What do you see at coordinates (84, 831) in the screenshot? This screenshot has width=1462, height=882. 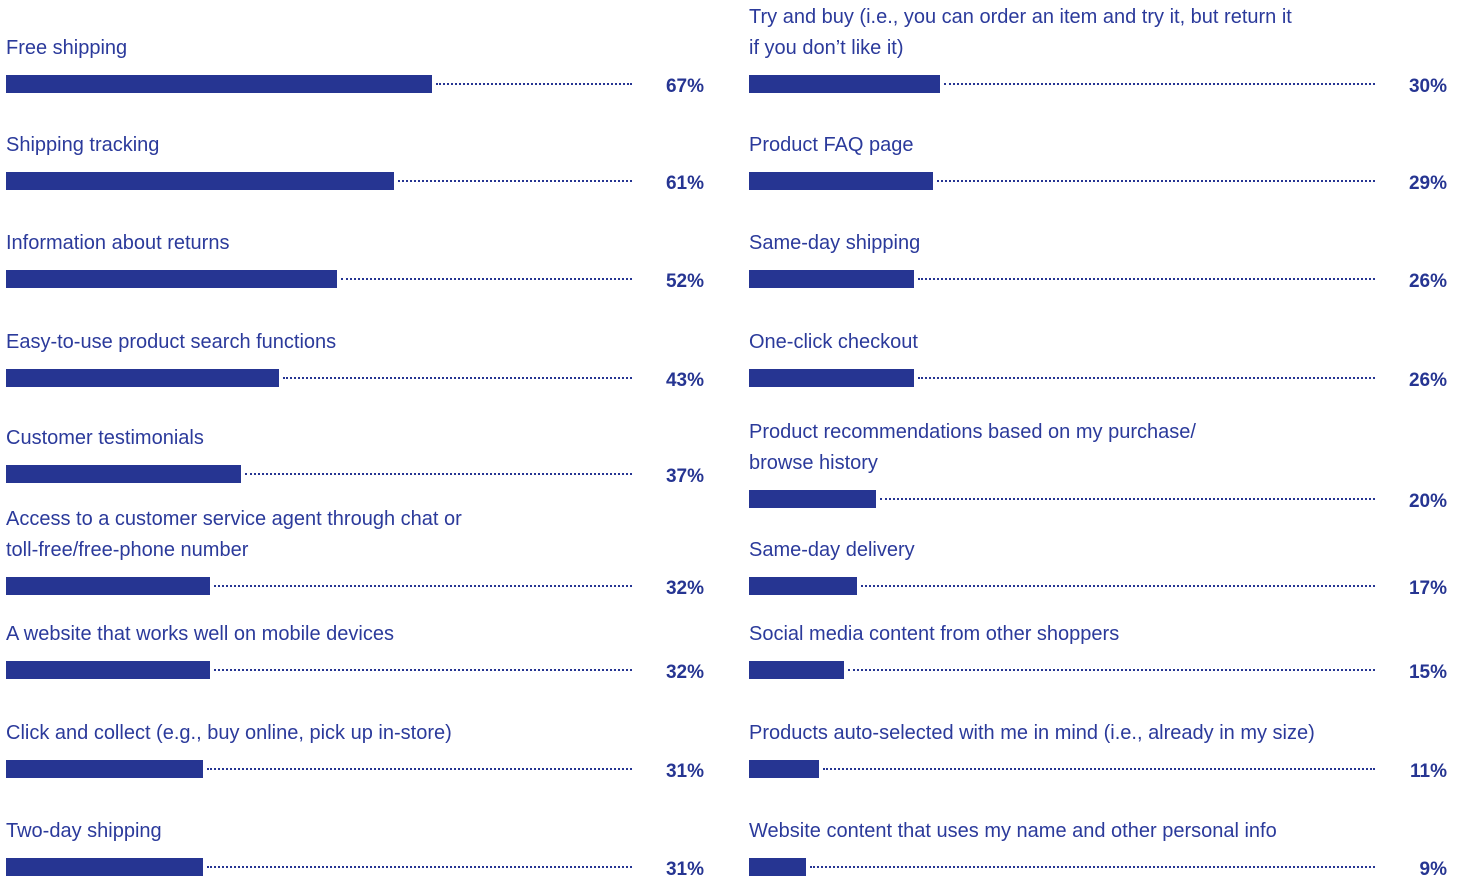 I see `category-label: Two-day shipping` at bounding box center [84, 831].